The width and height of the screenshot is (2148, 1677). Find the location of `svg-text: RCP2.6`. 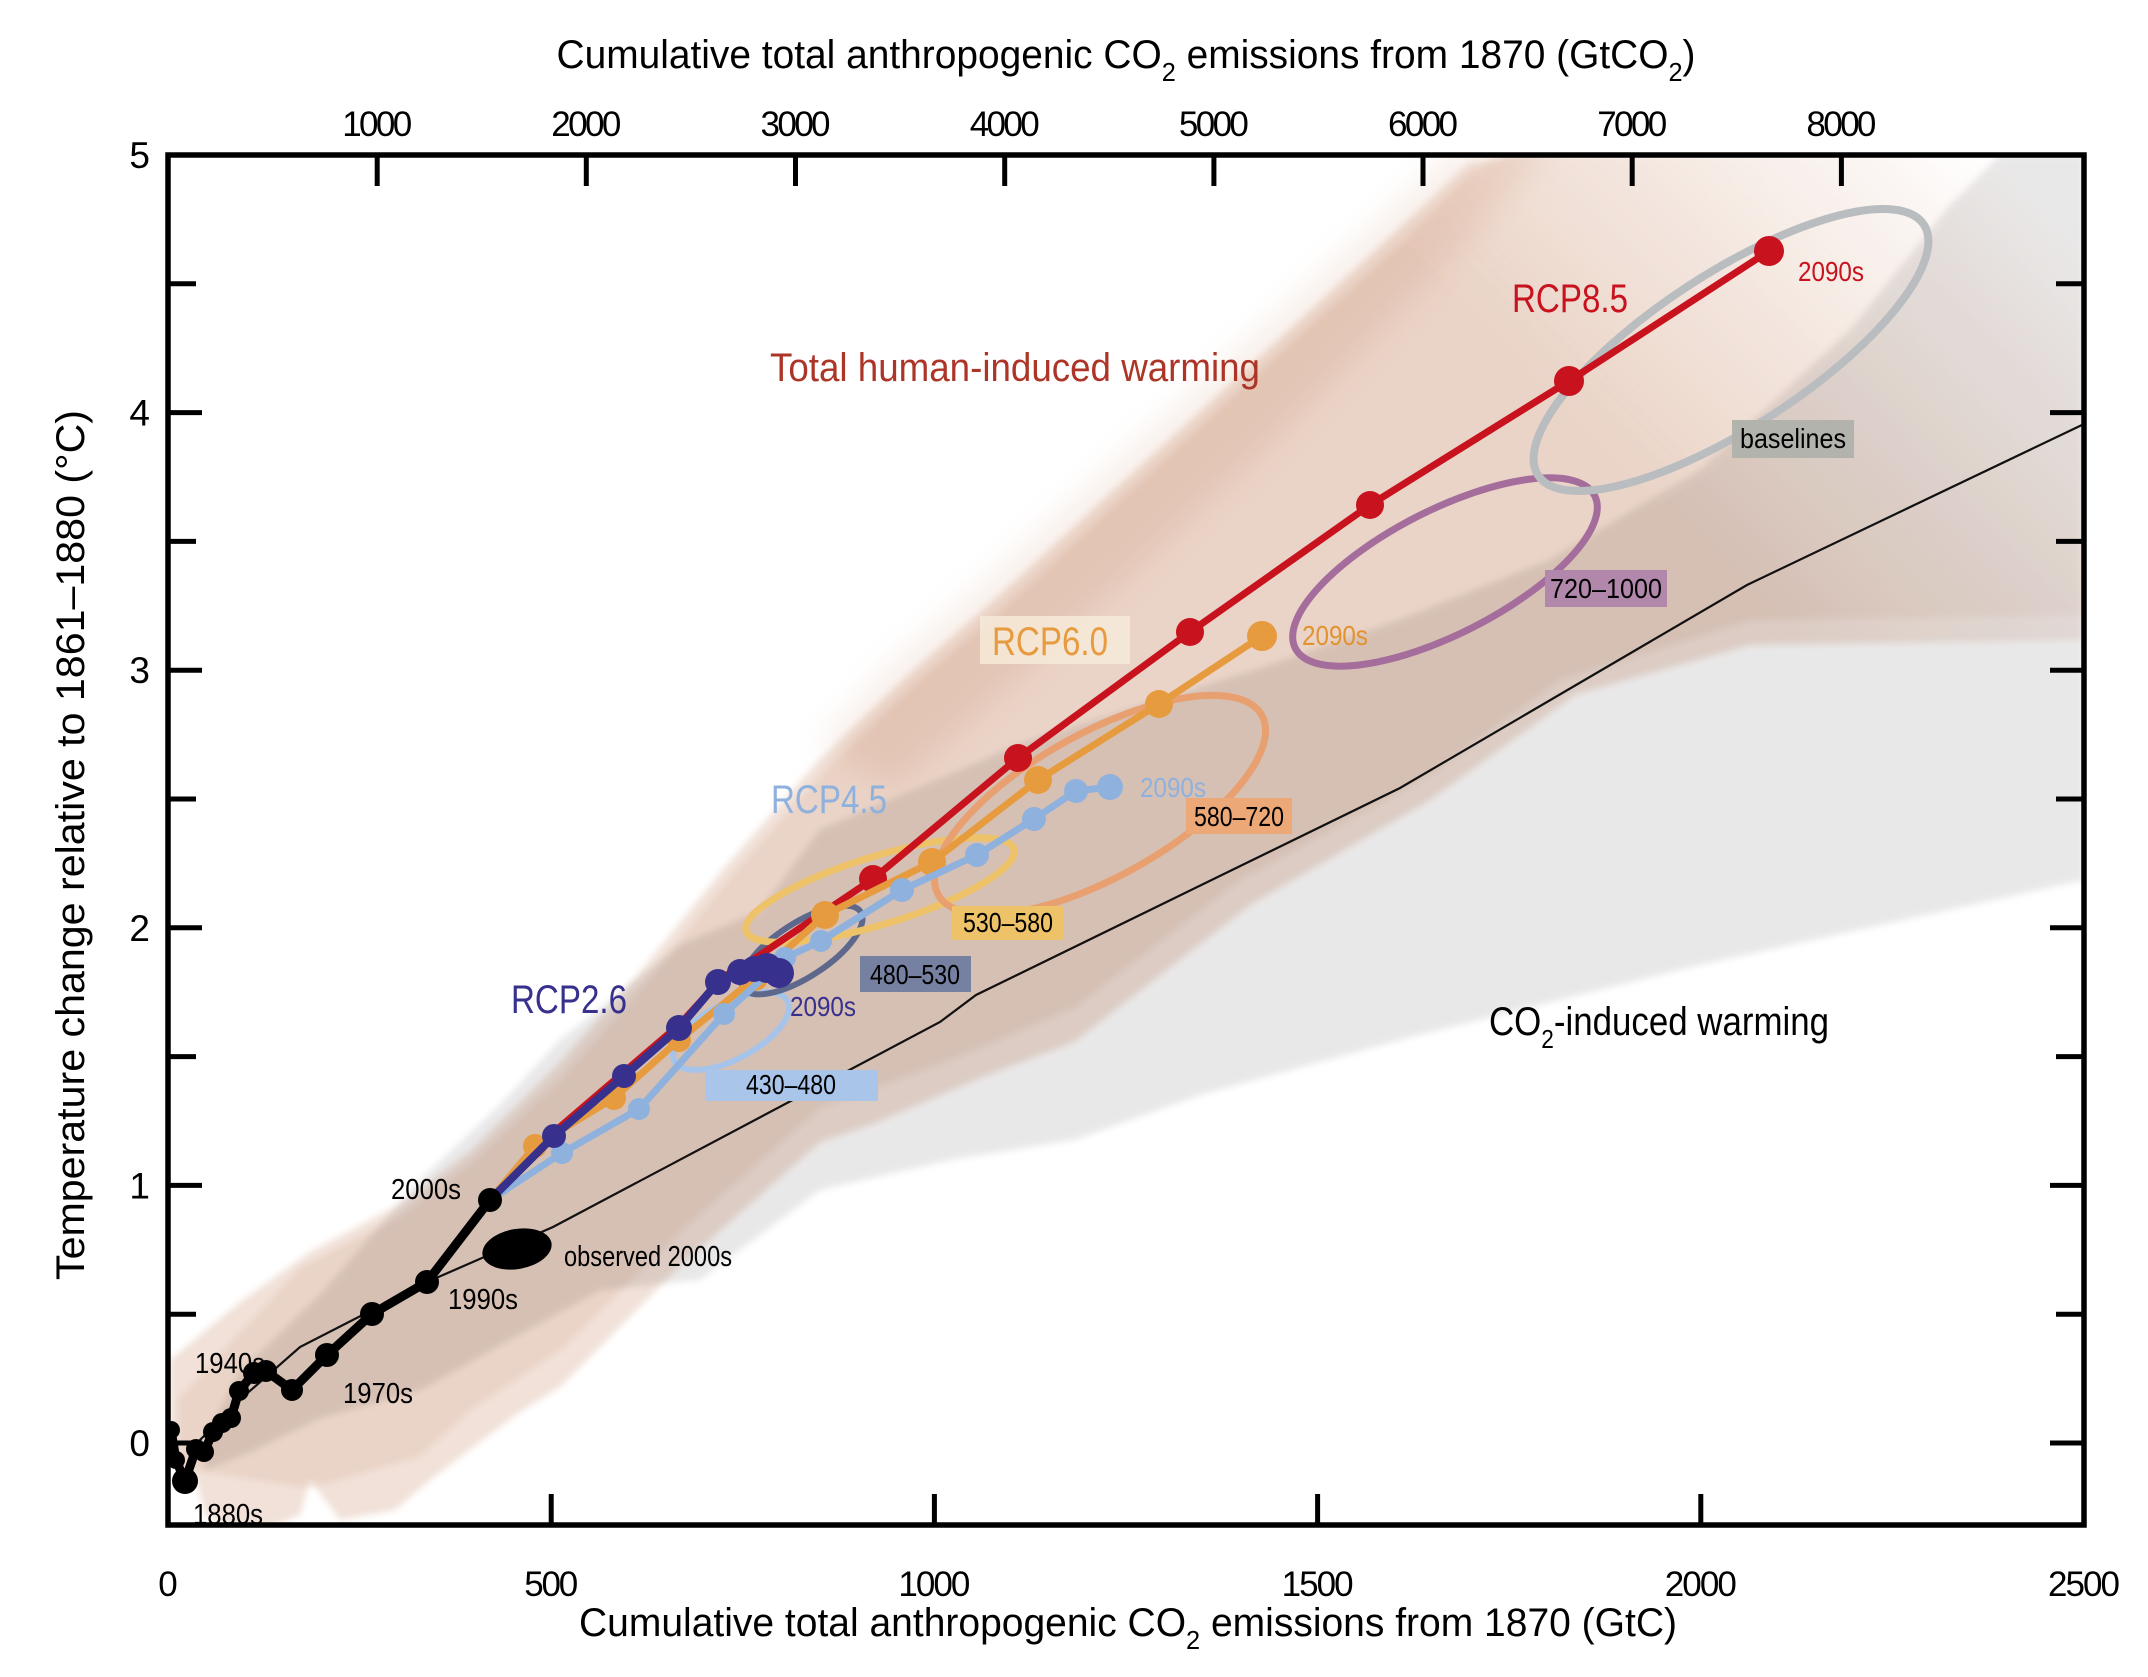

svg-text: RCP2.6 is located at coordinates (569, 1000).